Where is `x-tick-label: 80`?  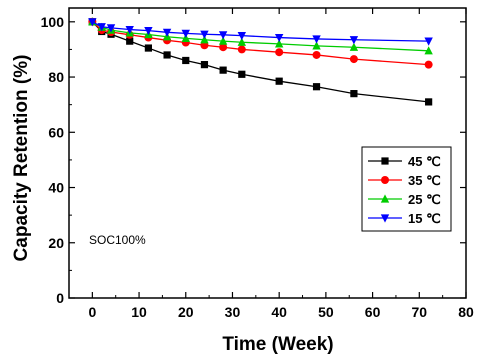
x-tick-label: 80 is located at coordinates (466, 312).